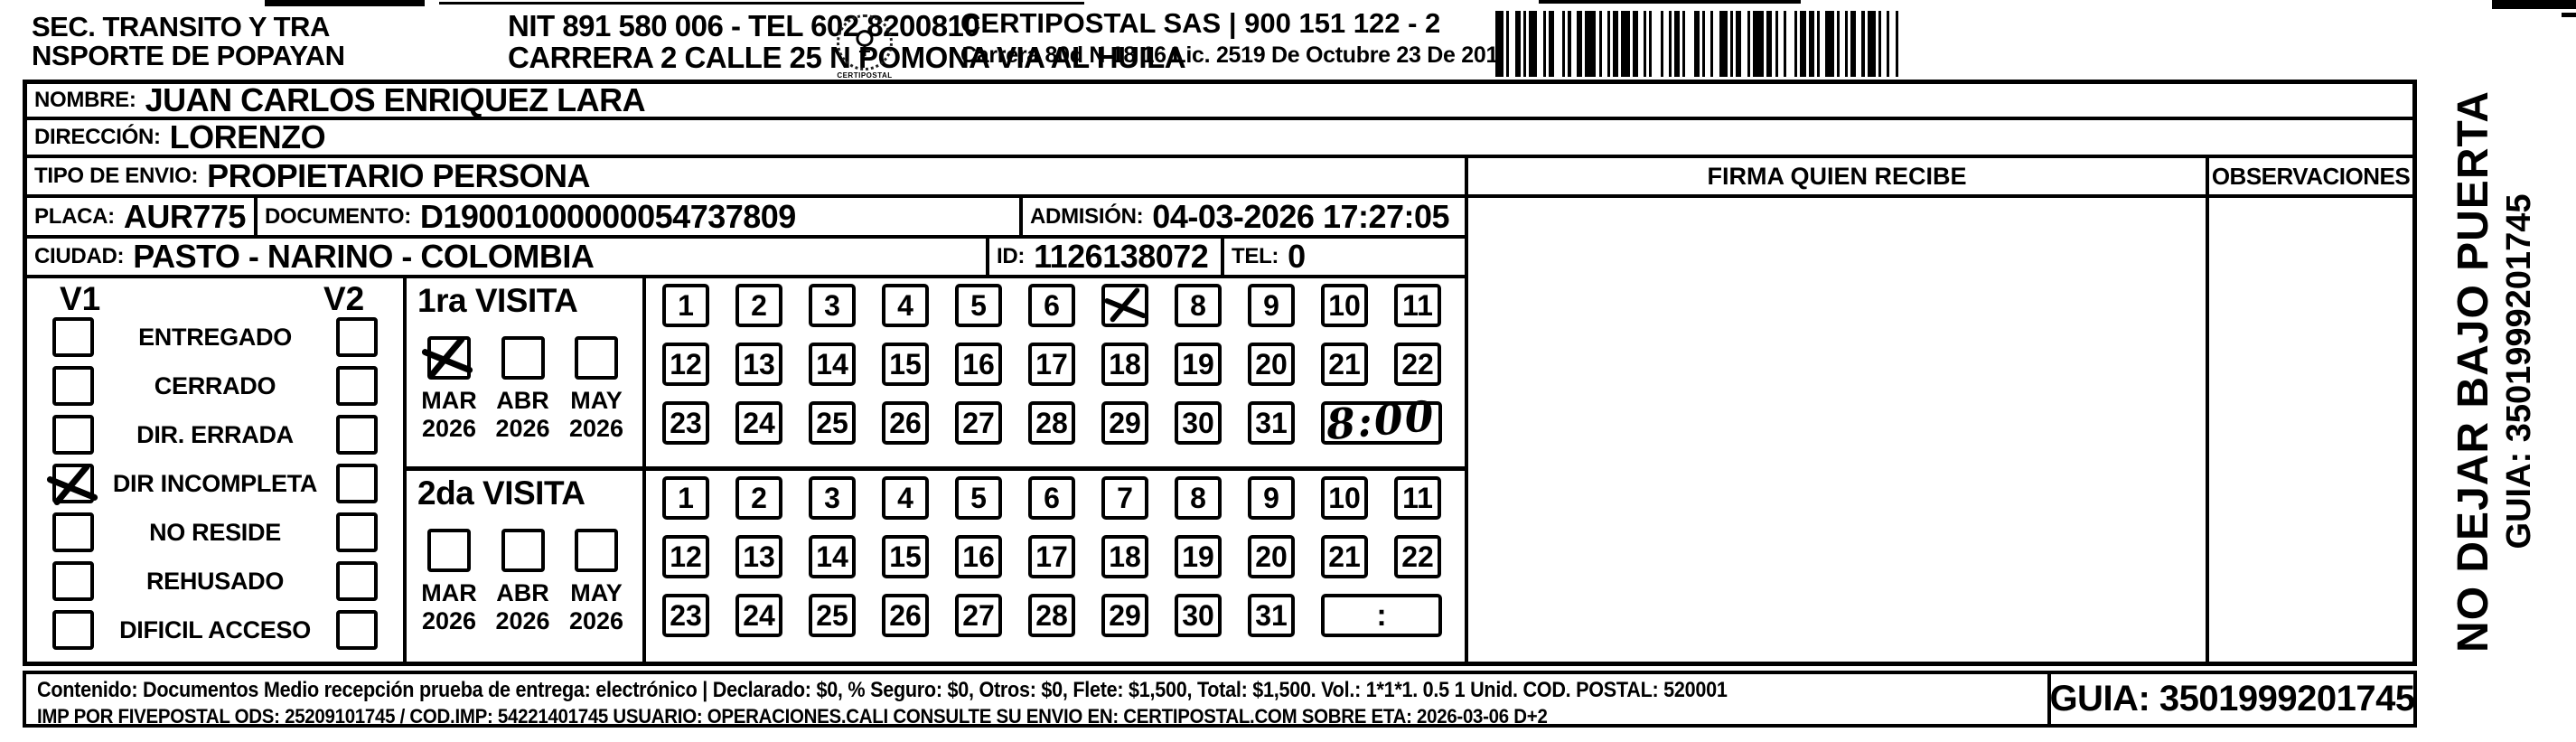  What do you see at coordinates (1051, 498) in the screenshot?
I see `day-cell: 6` at bounding box center [1051, 498].